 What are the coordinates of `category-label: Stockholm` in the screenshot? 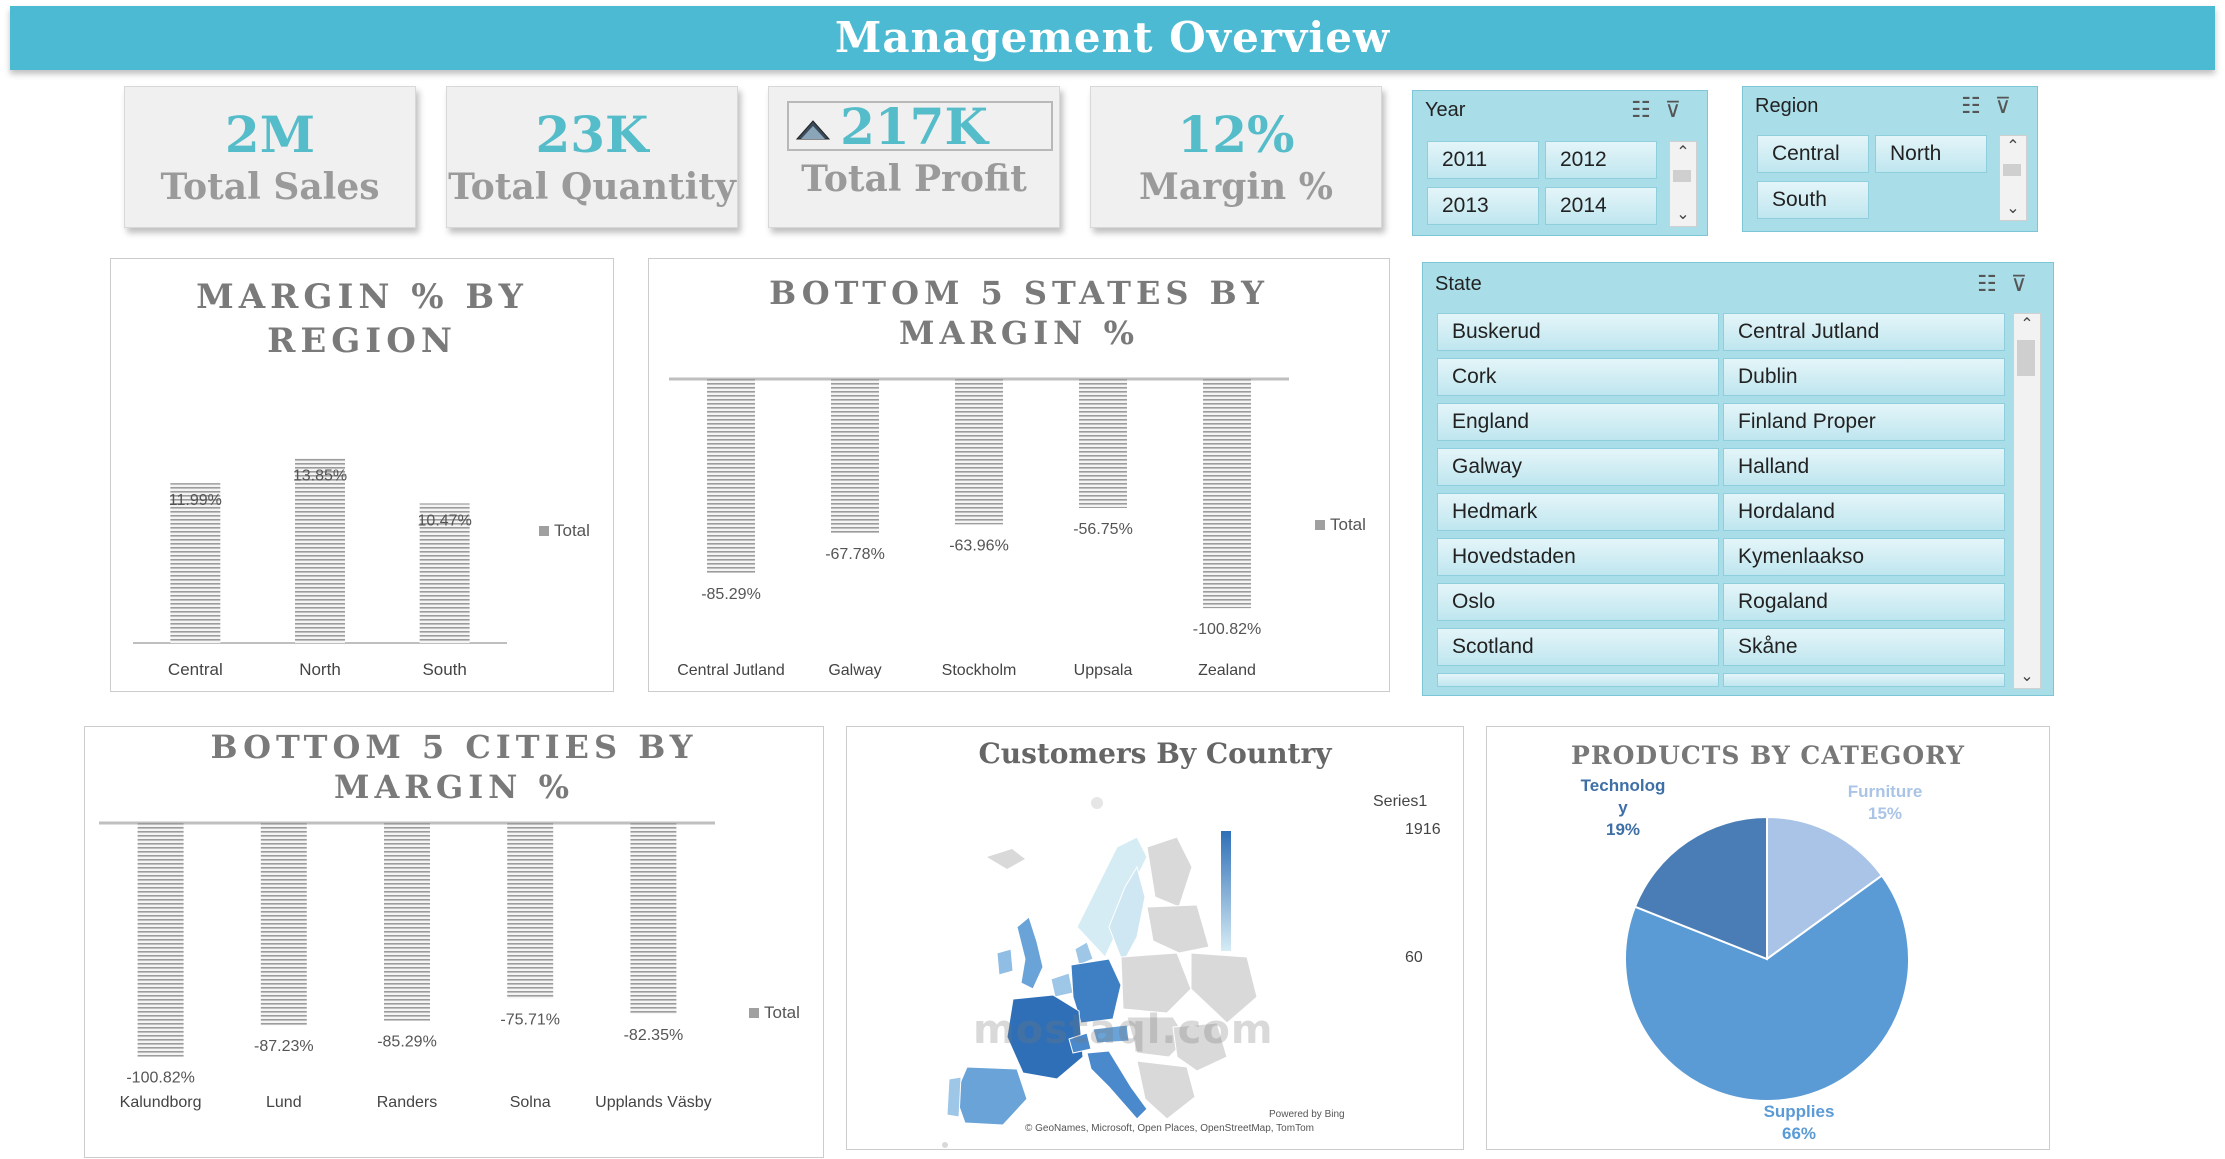 It's located at (979, 670).